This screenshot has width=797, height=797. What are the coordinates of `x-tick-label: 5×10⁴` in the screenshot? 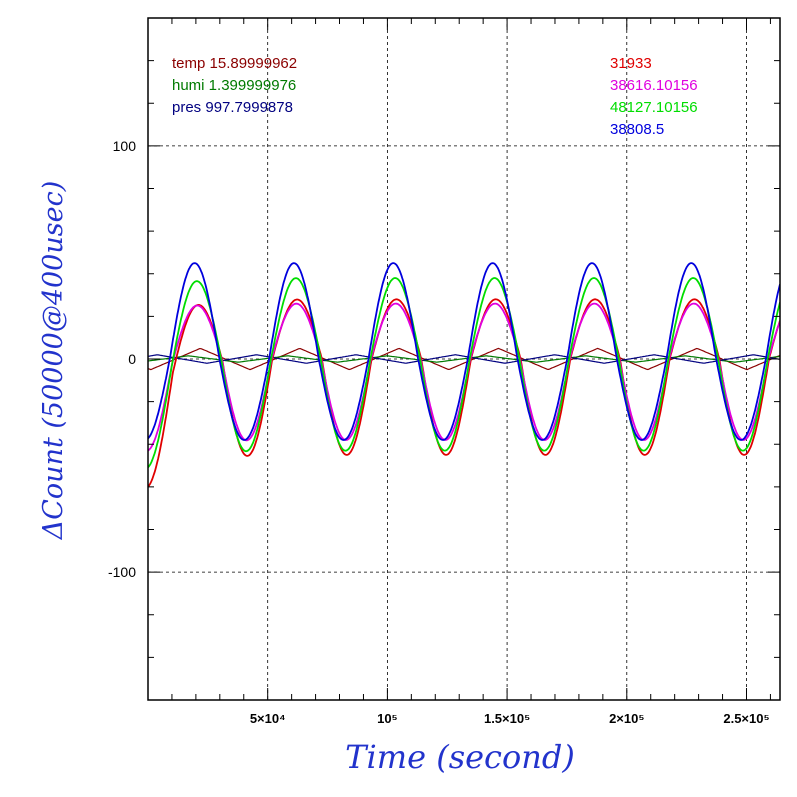 It's located at (268, 718).